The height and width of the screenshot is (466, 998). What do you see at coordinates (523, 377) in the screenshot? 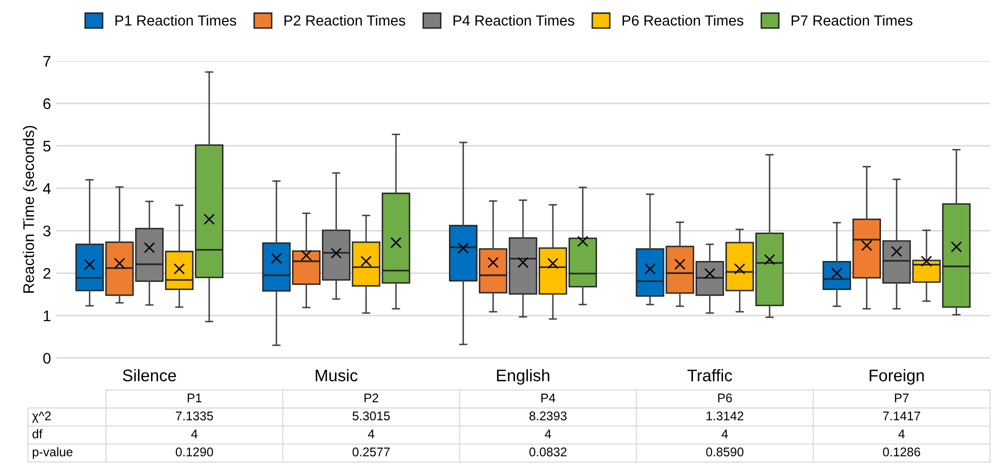
I see `x-tick-label: English` at bounding box center [523, 377].